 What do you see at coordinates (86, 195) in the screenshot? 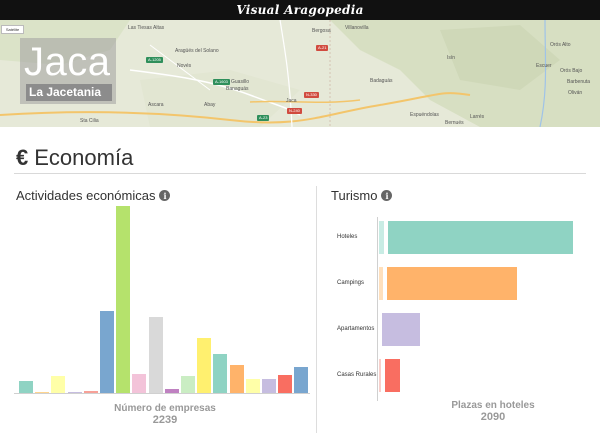
I see `activities-title-text: Actividades económicas` at bounding box center [86, 195].